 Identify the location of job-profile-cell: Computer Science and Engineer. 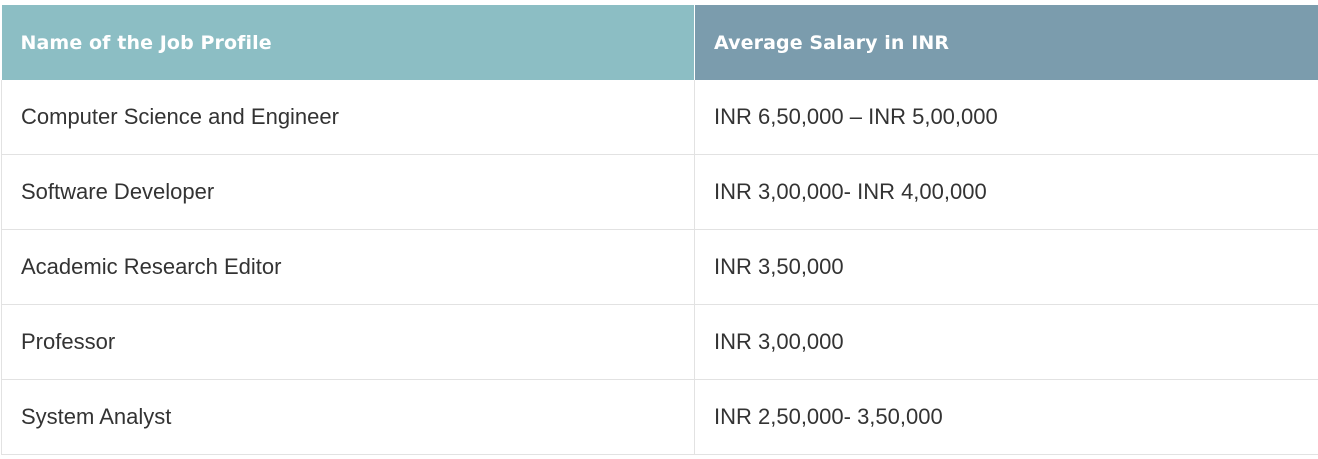
(348, 117).